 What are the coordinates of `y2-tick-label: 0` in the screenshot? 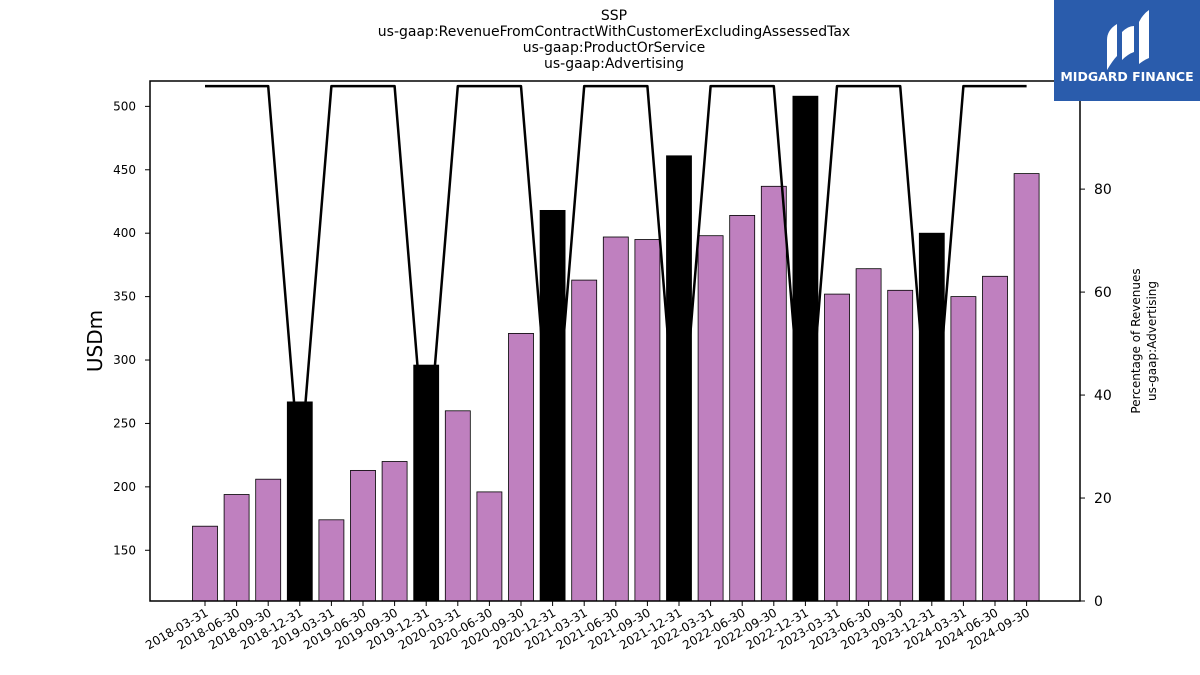 It's located at (1098, 602).